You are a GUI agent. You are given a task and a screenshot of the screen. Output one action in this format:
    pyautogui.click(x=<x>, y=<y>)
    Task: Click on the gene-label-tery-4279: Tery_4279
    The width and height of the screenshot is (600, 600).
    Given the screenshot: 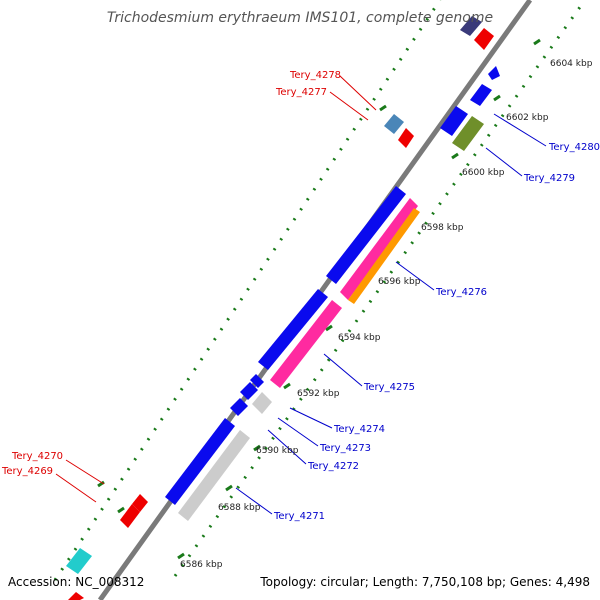 What is the action you would take?
    pyautogui.click(x=549, y=178)
    